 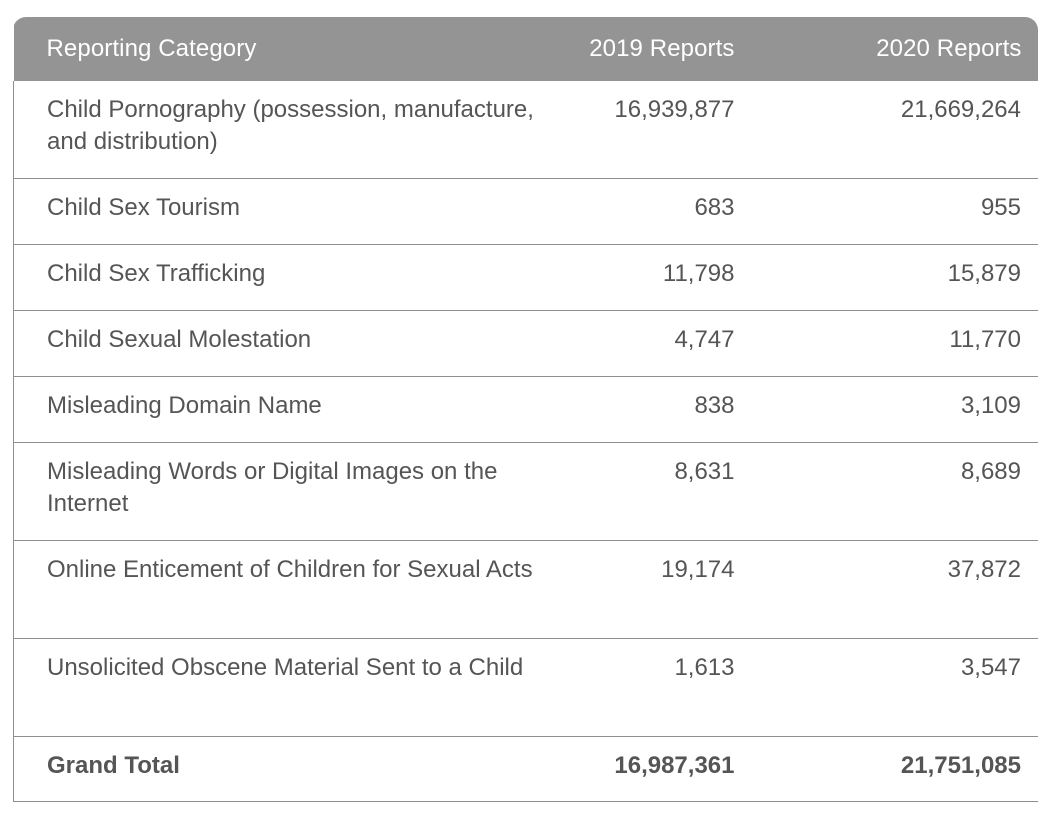 What do you see at coordinates (894, 211) in the screenshot?
I see `value-2020-cell: 955` at bounding box center [894, 211].